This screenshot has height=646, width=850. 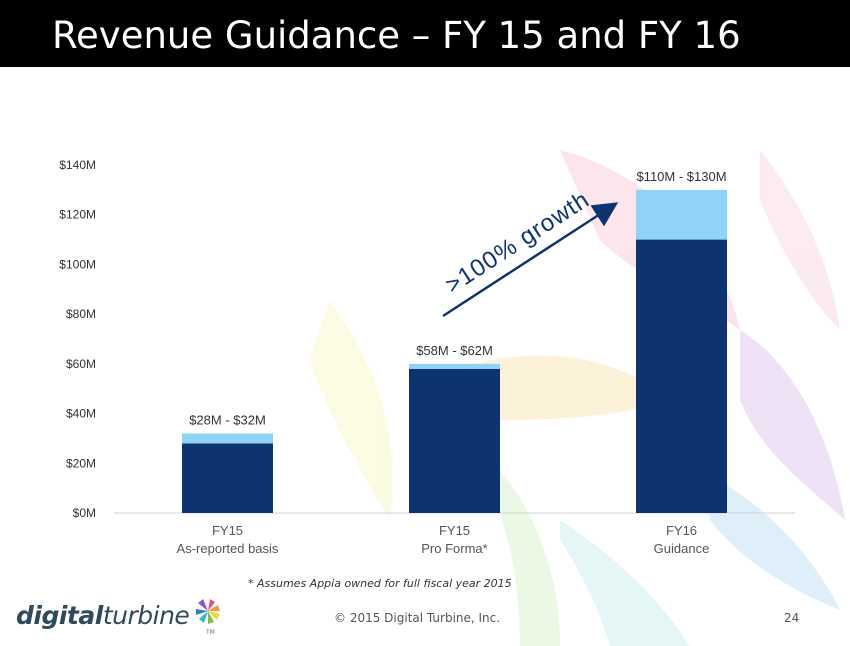 What do you see at coordinates (792, 618) in the screenshot?
I see `page-number: 24` at bounding box center [792, 618].